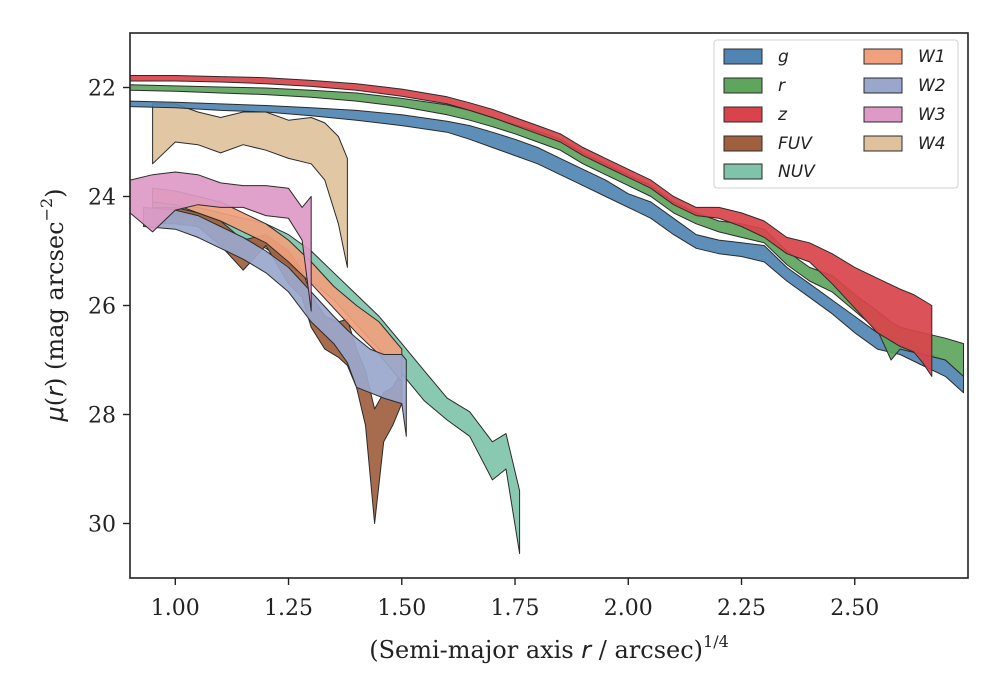 The height and width of the screenshot is (700, 1000). I want to click on x-tick-label: 1.25, so click(288, 608).